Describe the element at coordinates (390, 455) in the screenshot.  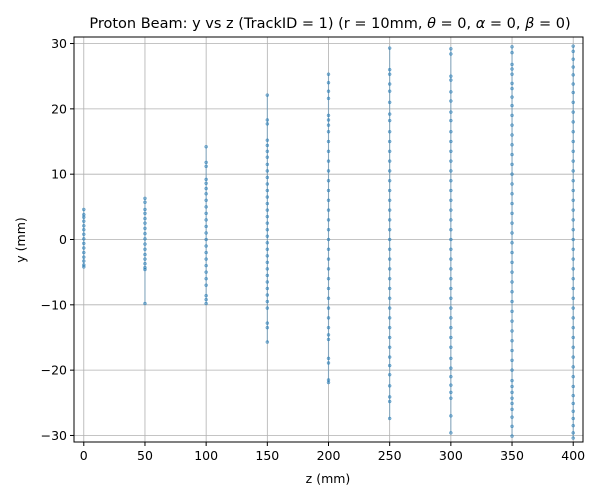
I see `x-tick-label: 250` at that location.